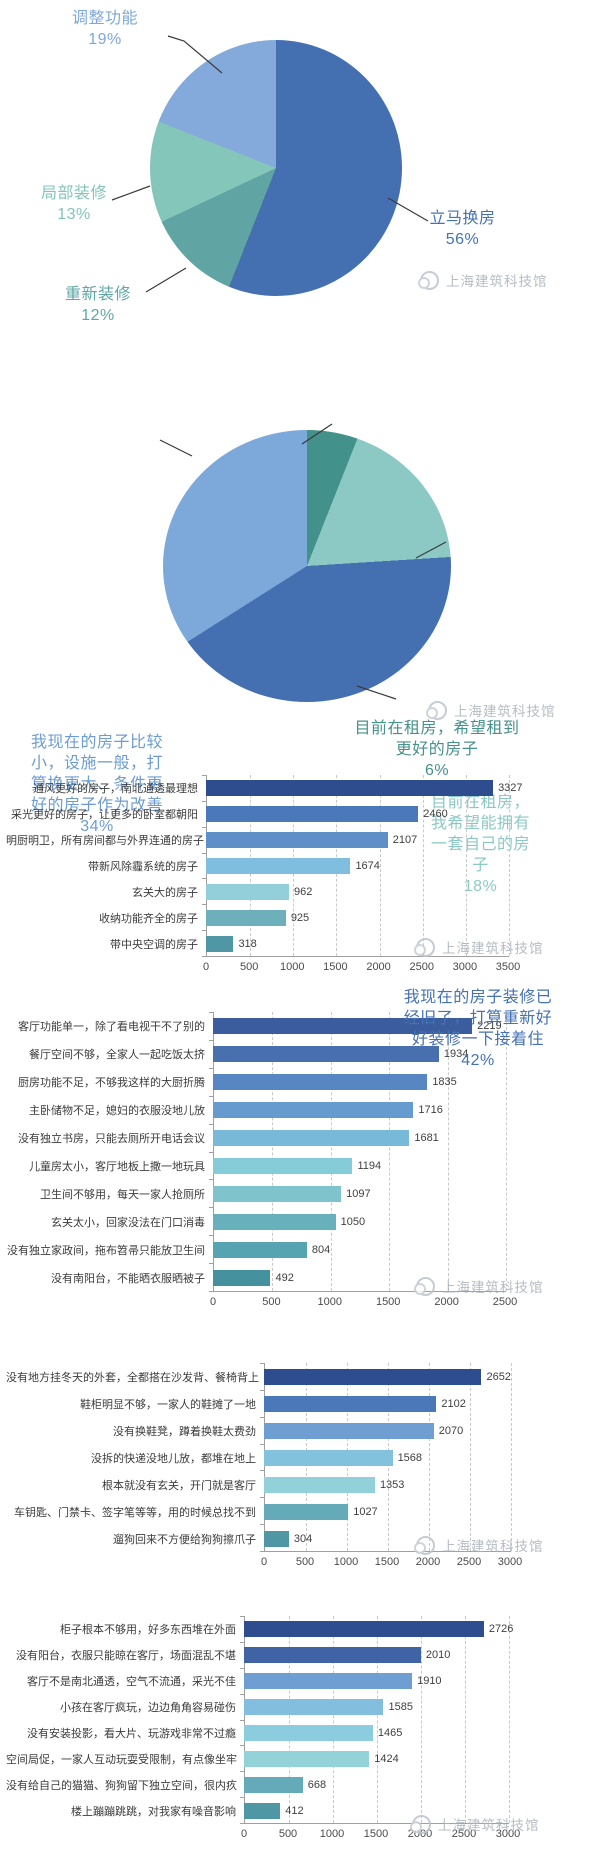 This screenshot has width=600, height=1876. What do you see at coordinates (286, 1026) in the screenshot?
I see `bar-row: 客厅功能单一，除了看电视干不了别的 2219` at bounding box center [286, 1026].